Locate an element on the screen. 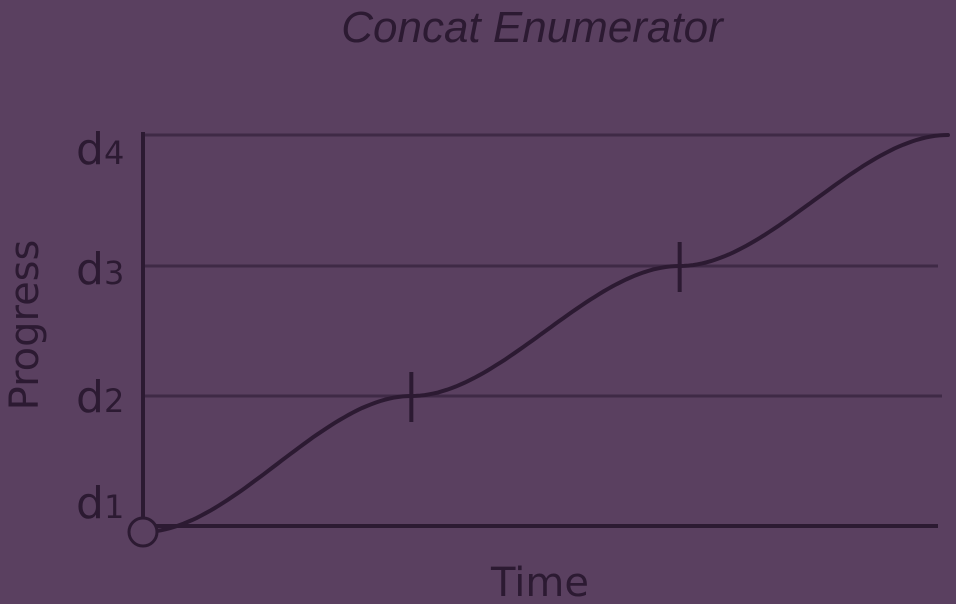 Image resolution: width=956 pixels, height=604 pixels. y-tick-label-4: d4 is located at coordinates (100, 149).